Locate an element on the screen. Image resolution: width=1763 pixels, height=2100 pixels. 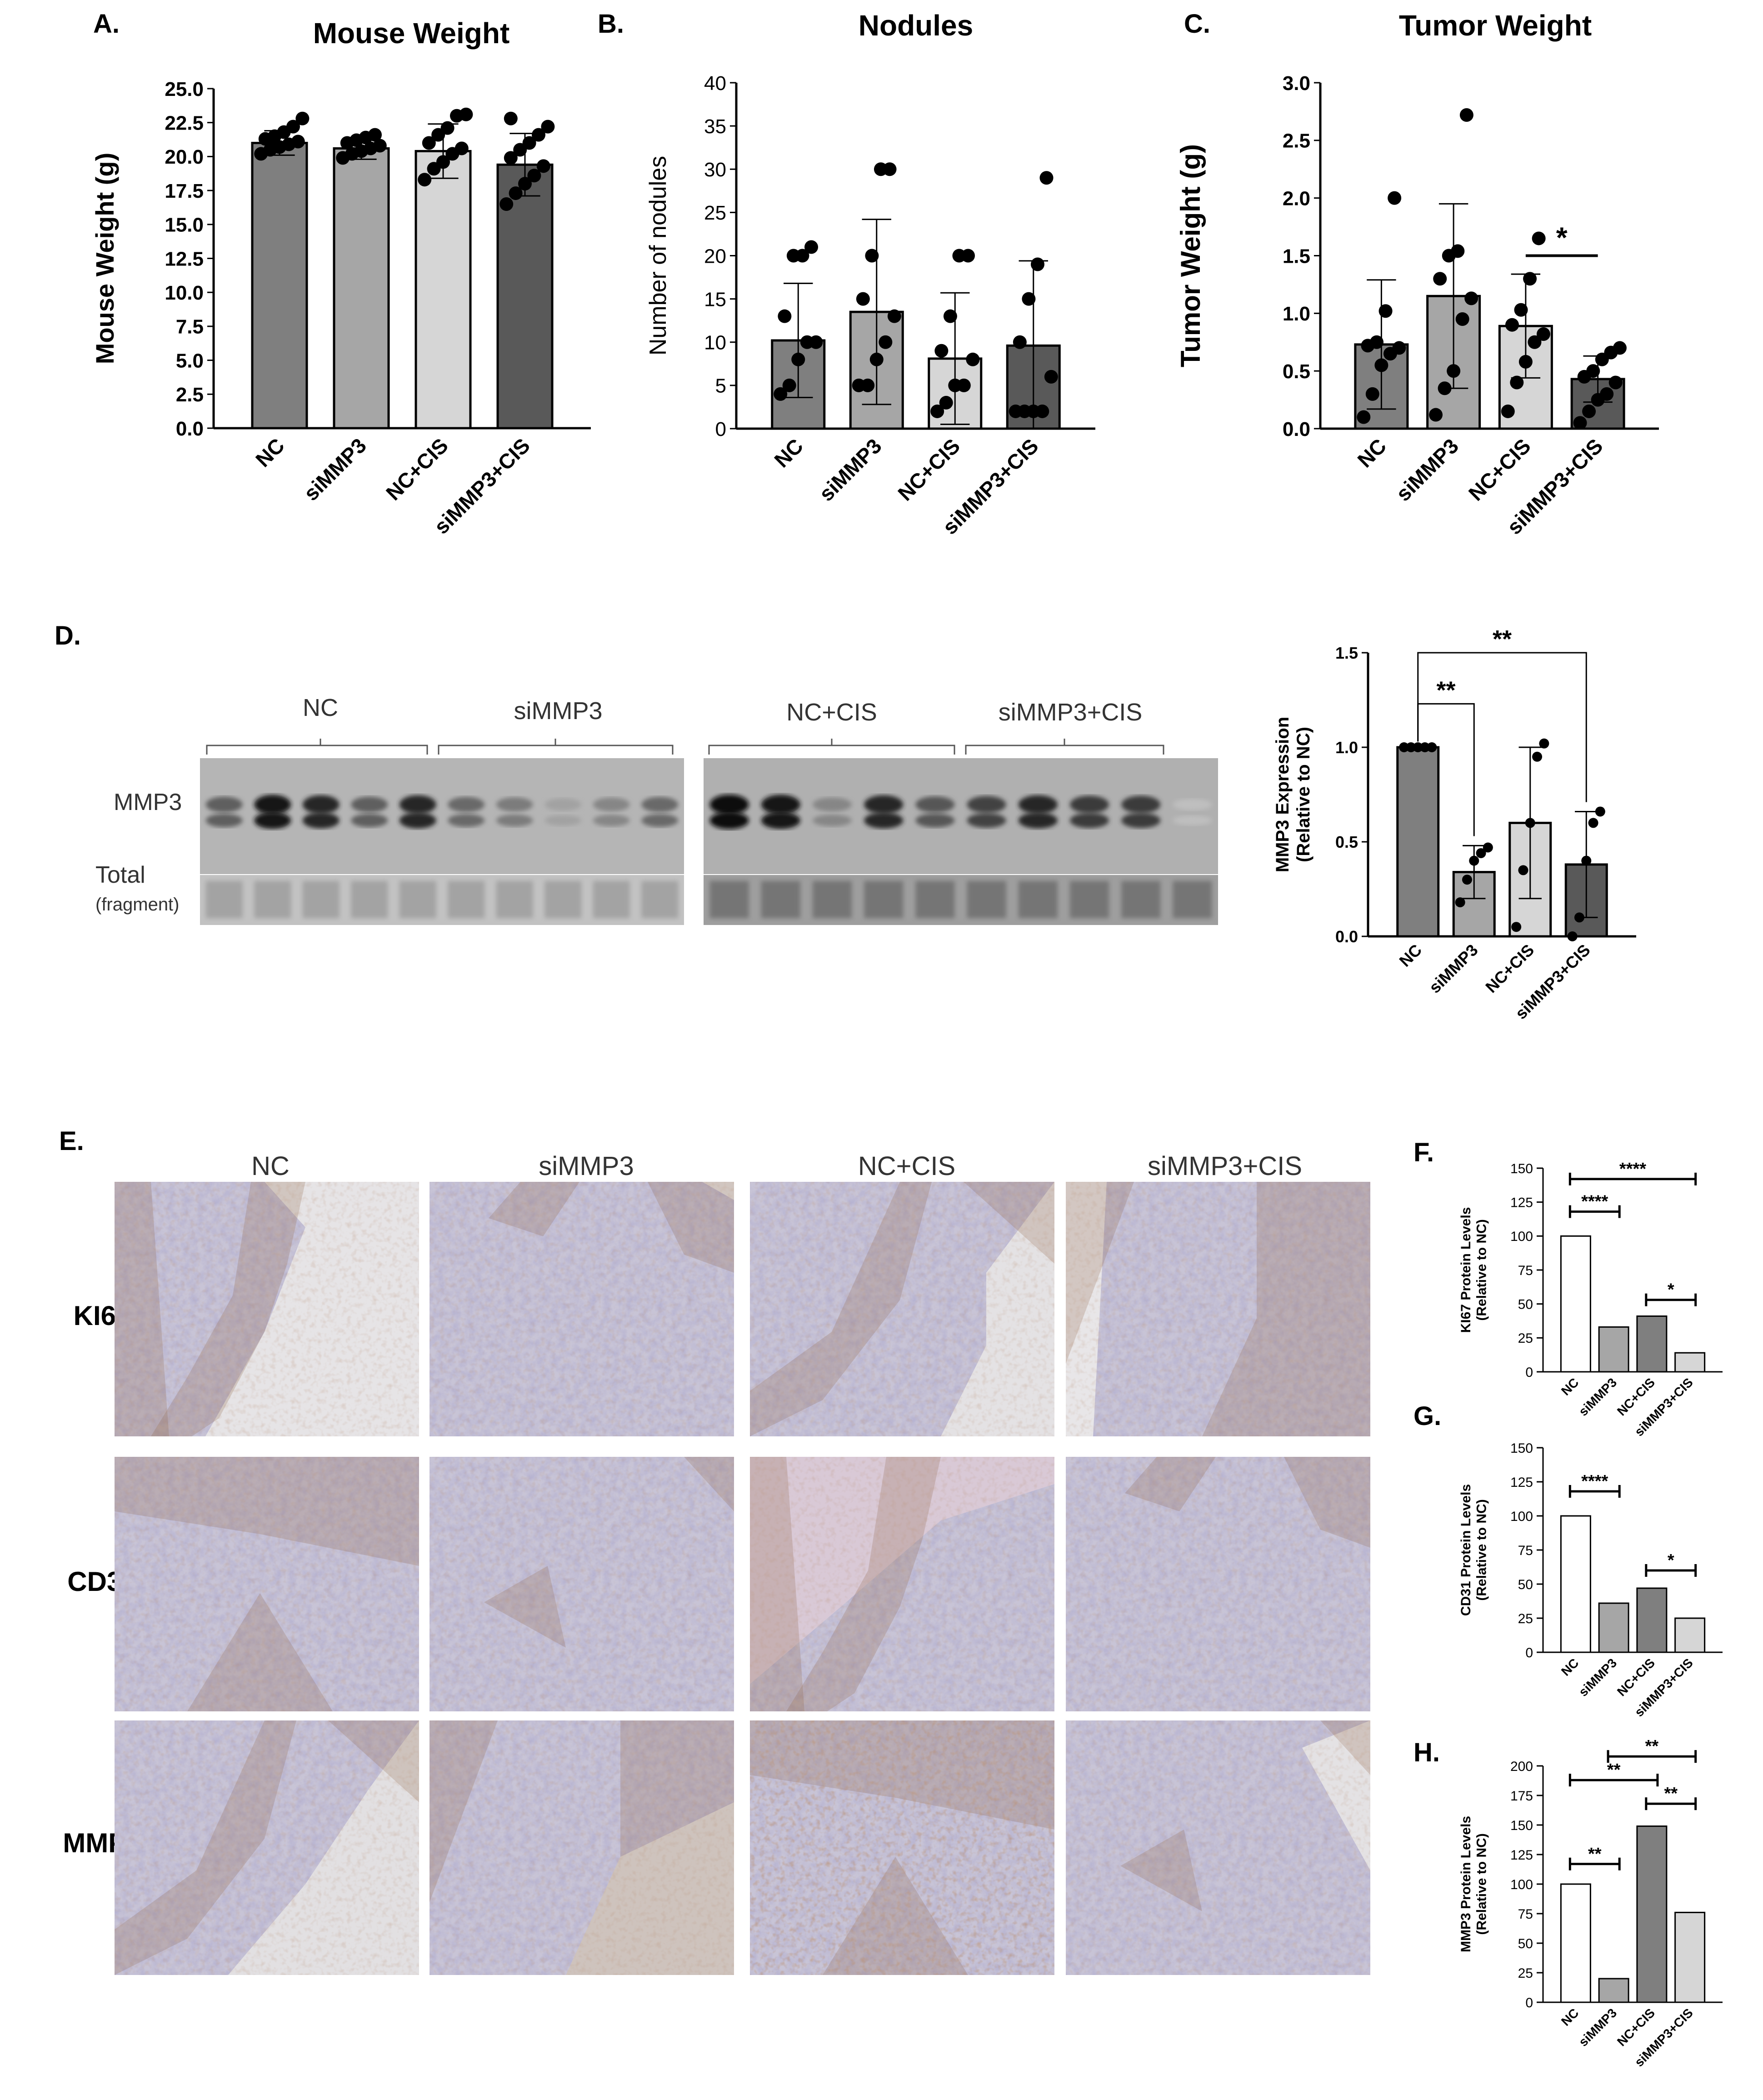
significance-bracket is located at coordinates (1502, 727).